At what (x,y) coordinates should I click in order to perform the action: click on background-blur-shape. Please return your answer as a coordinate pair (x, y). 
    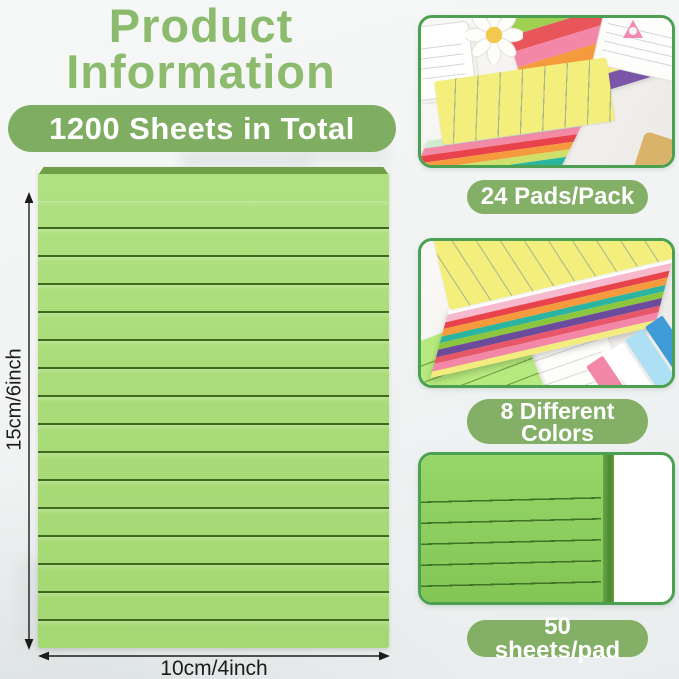
    Looking at the image, I should click on (245, 159).